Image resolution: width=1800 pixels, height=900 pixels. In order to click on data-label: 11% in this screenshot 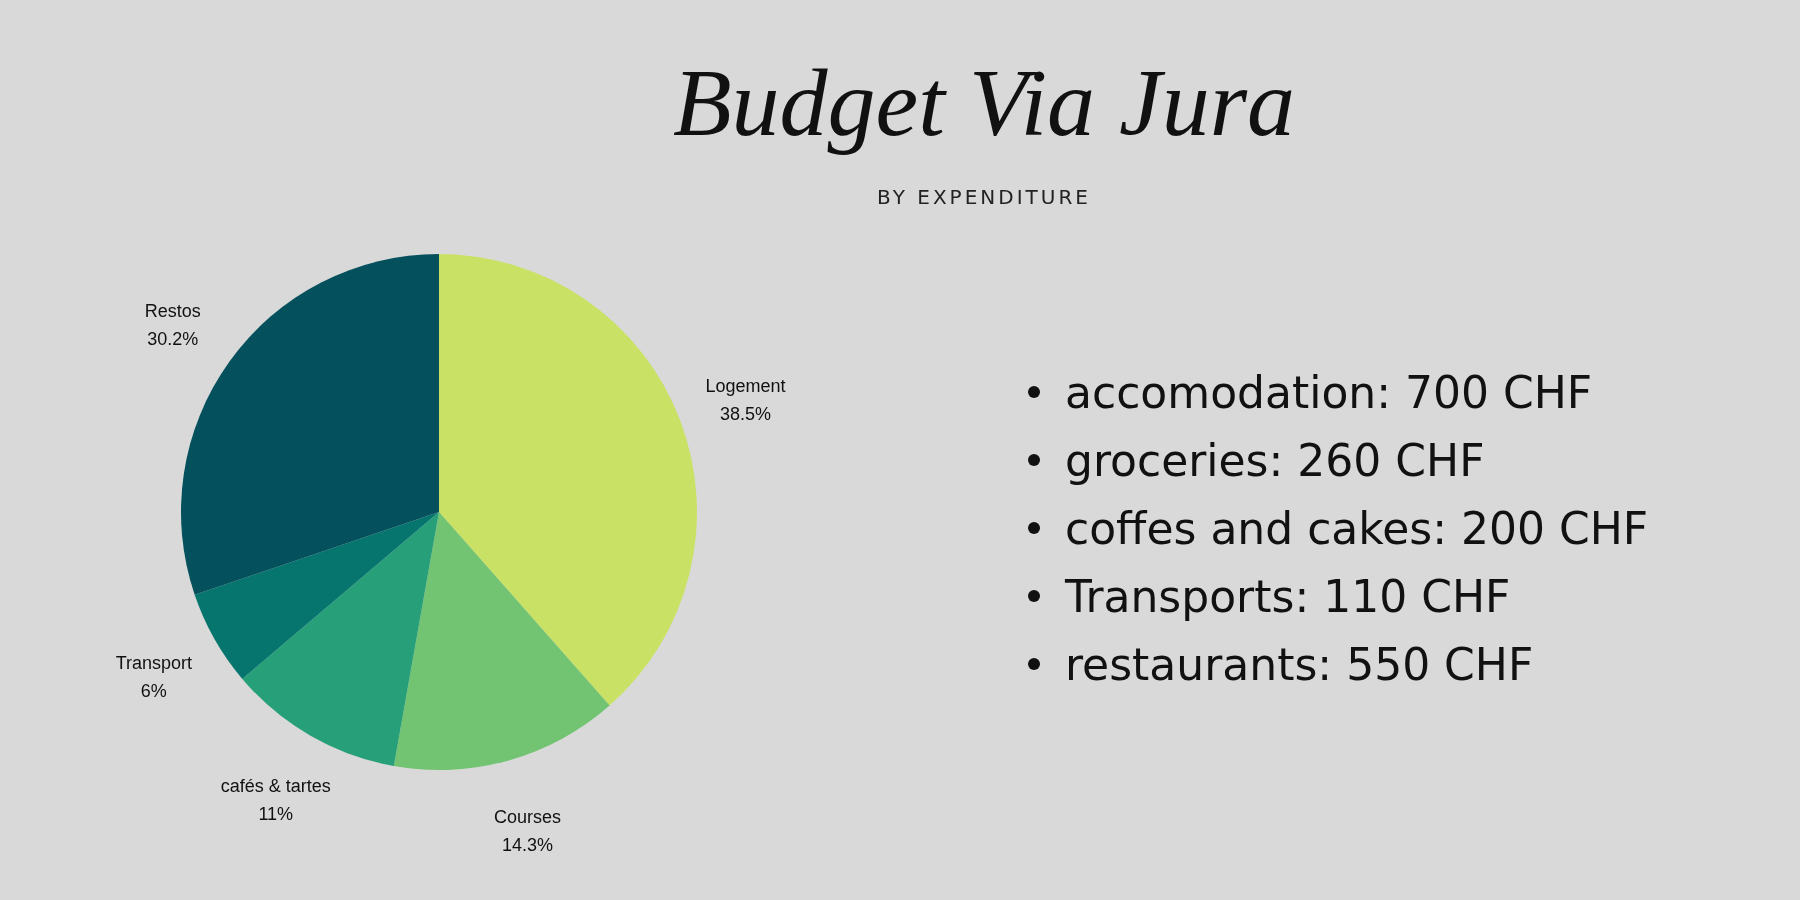, I will do `click(276, 814)`.